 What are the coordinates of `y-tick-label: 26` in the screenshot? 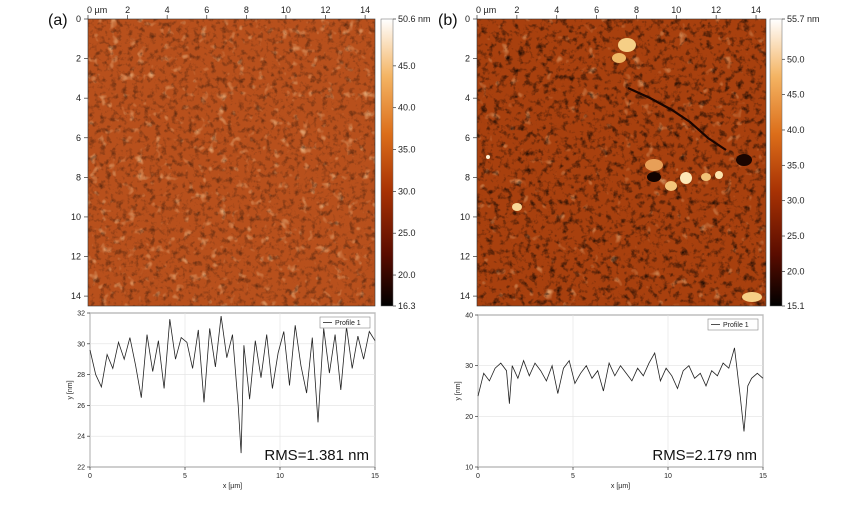 It's located at (81, 406).